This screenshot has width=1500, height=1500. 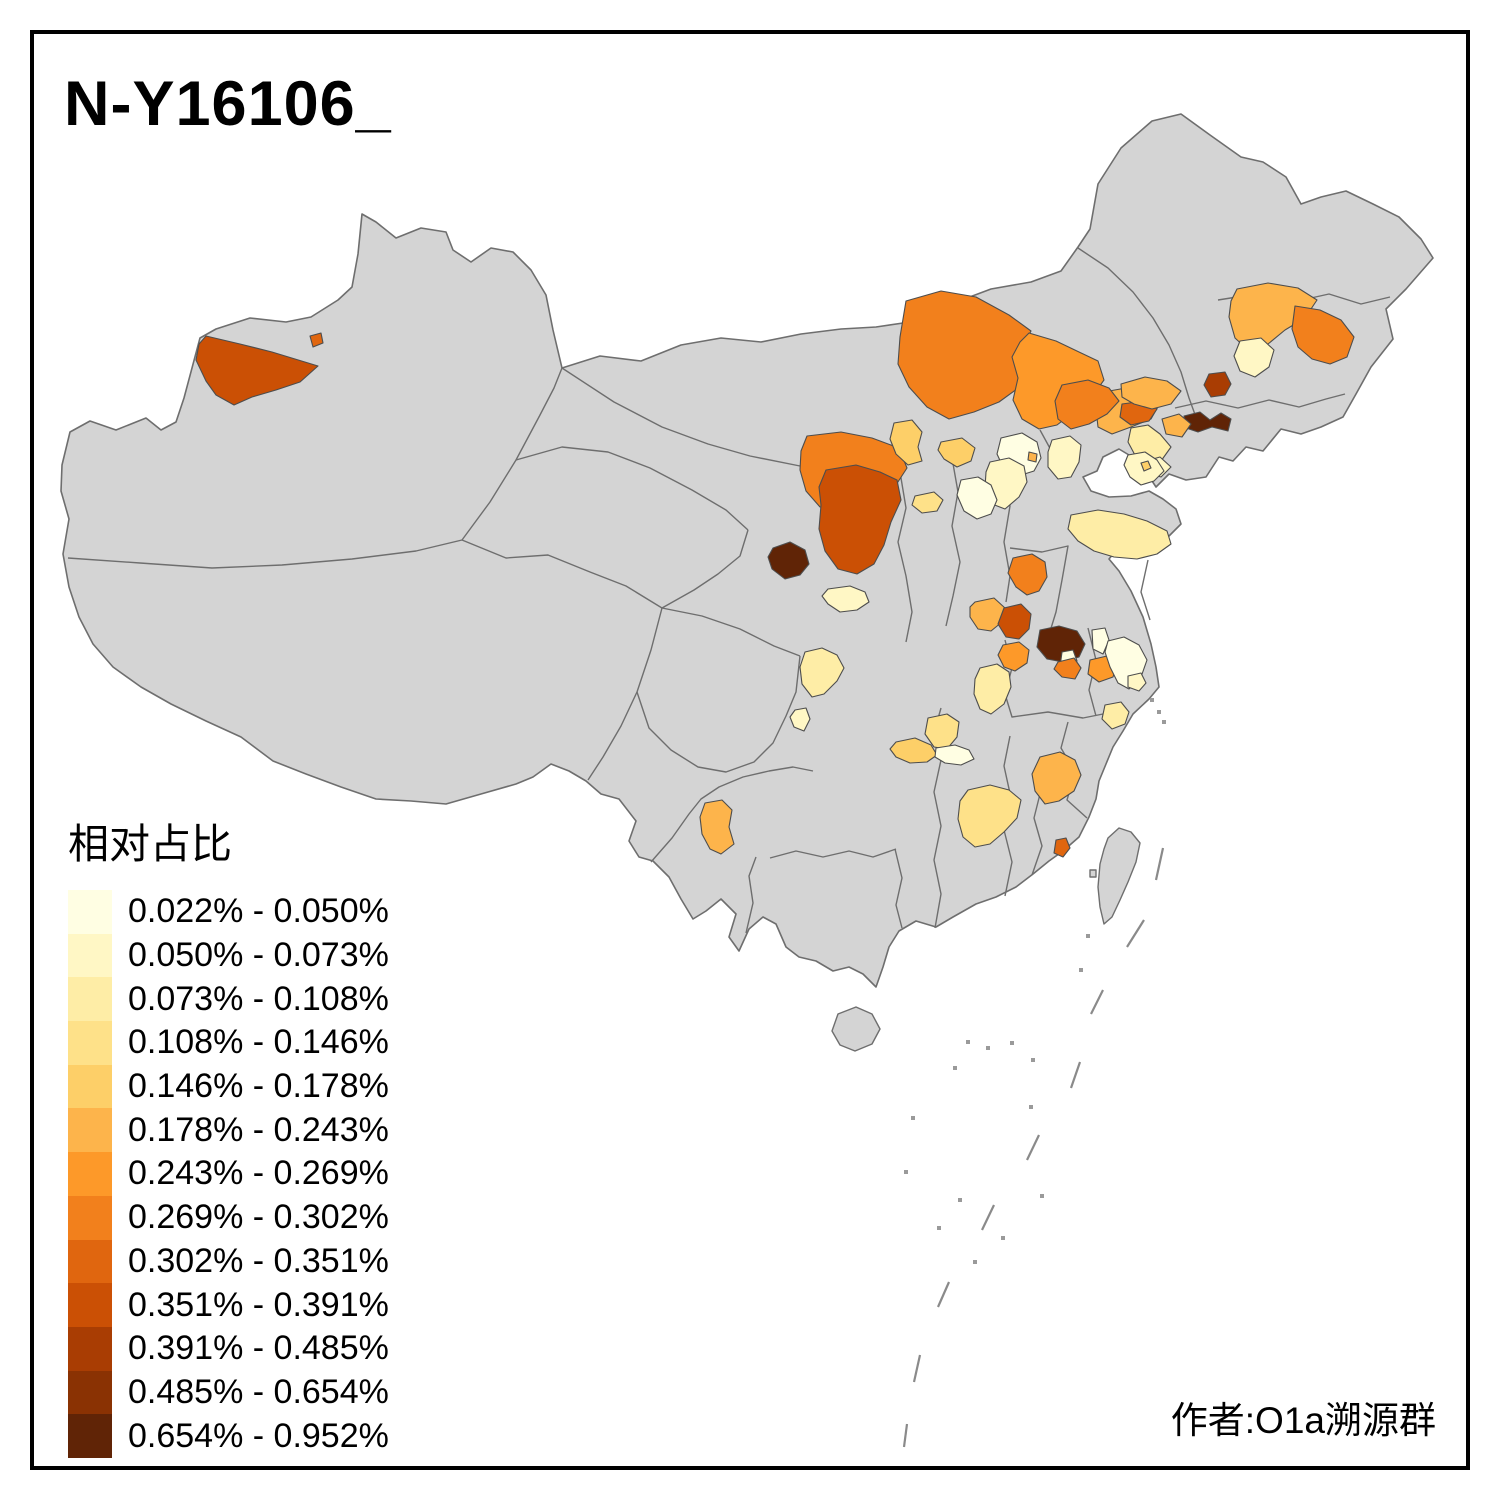 I want to click on legend-label: 0.073% - 0.108%, so click(x=258, y=998).